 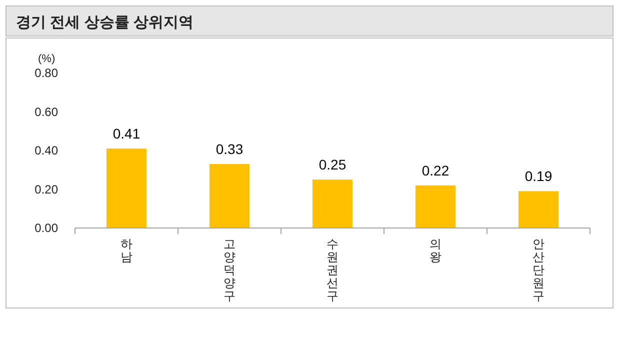 I want to click on x-tick-label: 의왕, so click(x=436, y=250).